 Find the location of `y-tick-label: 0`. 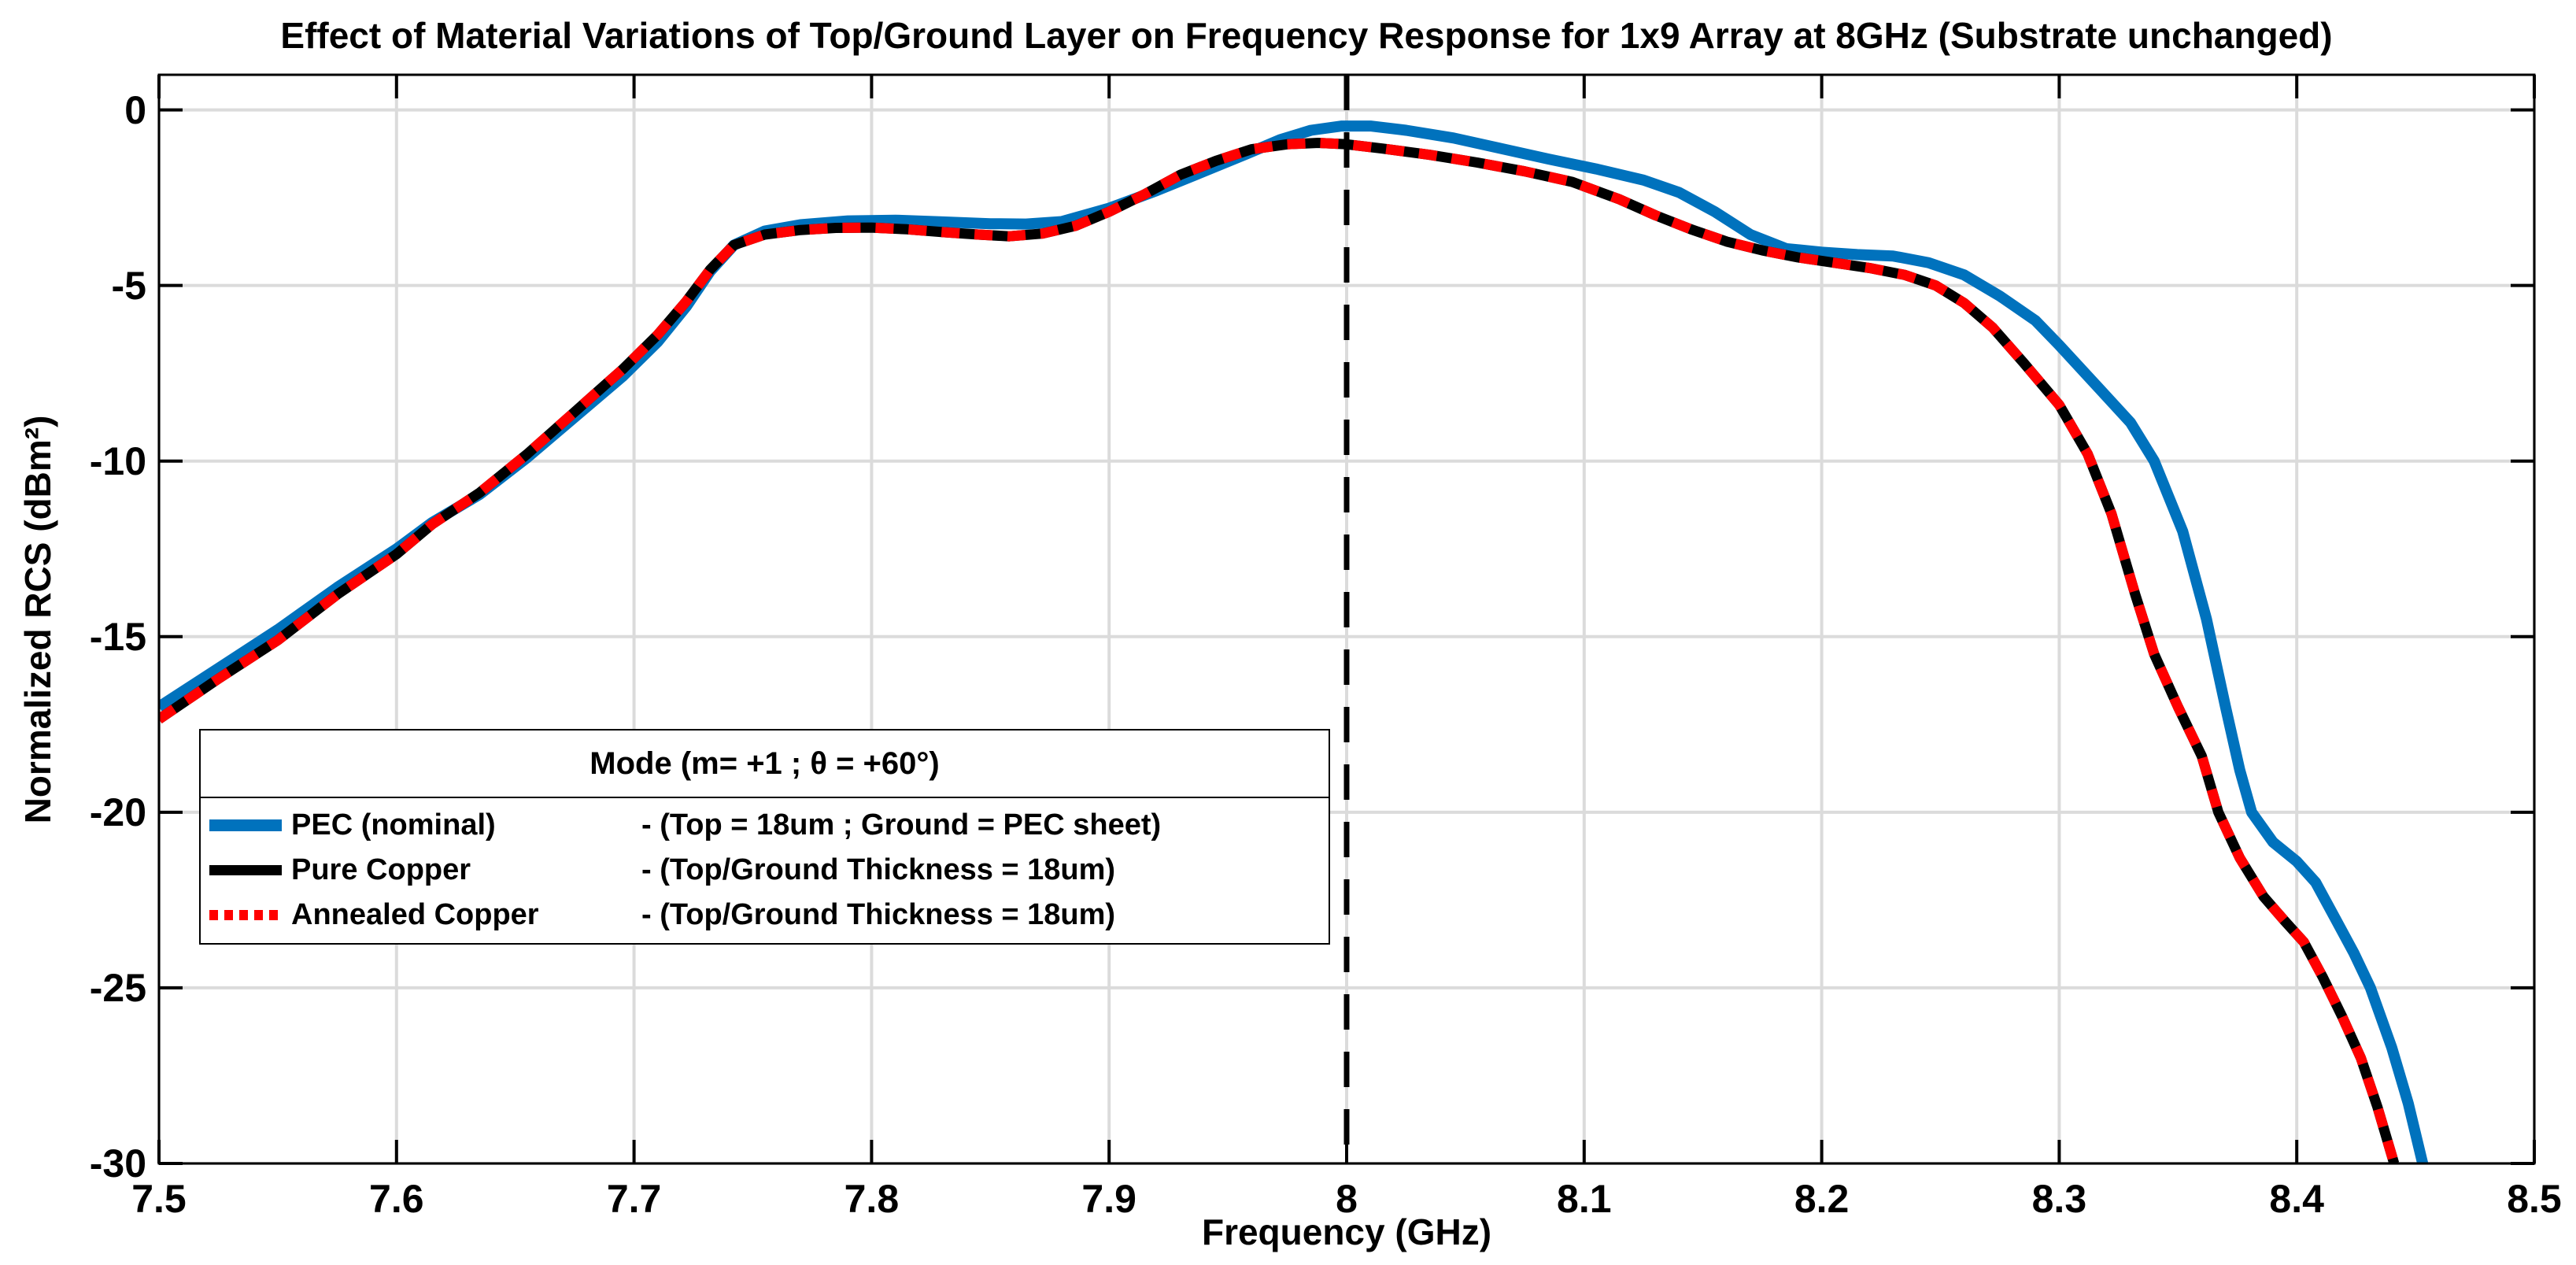

y-tick-label: 0 is located at coordinates (135, 109).